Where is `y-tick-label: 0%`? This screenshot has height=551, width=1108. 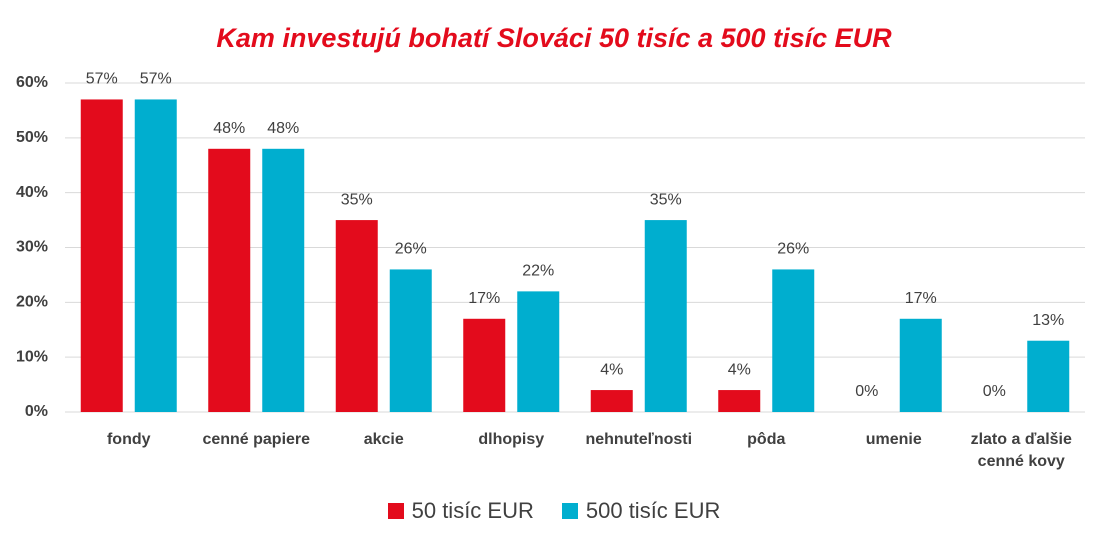
y-tick-label: 0% is located at coordinates (36, 411).